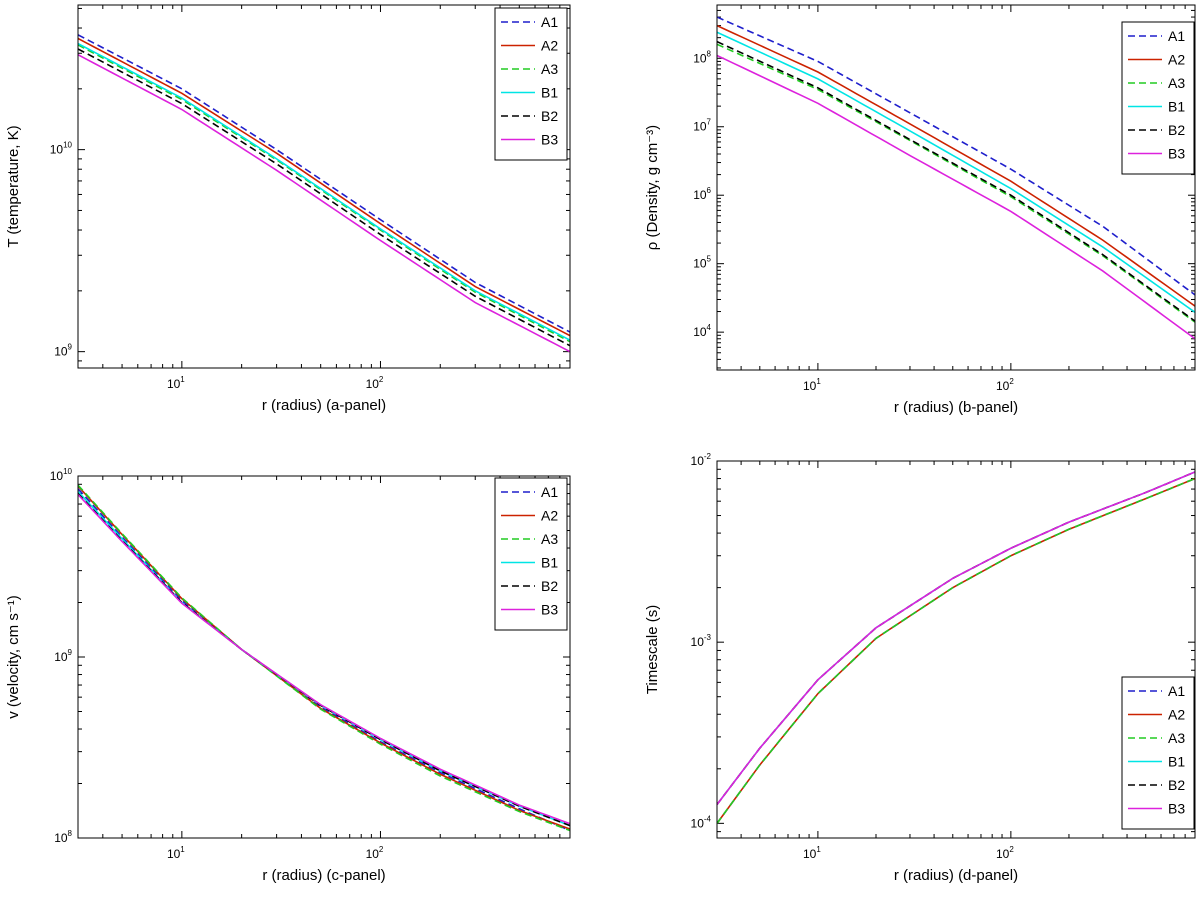 This screenshot has height=897, width=1200. Describe the element at coordinates (323, 875) in the screenshot. I see `x-axis-label: r (radius) (c-panel)` at that location.